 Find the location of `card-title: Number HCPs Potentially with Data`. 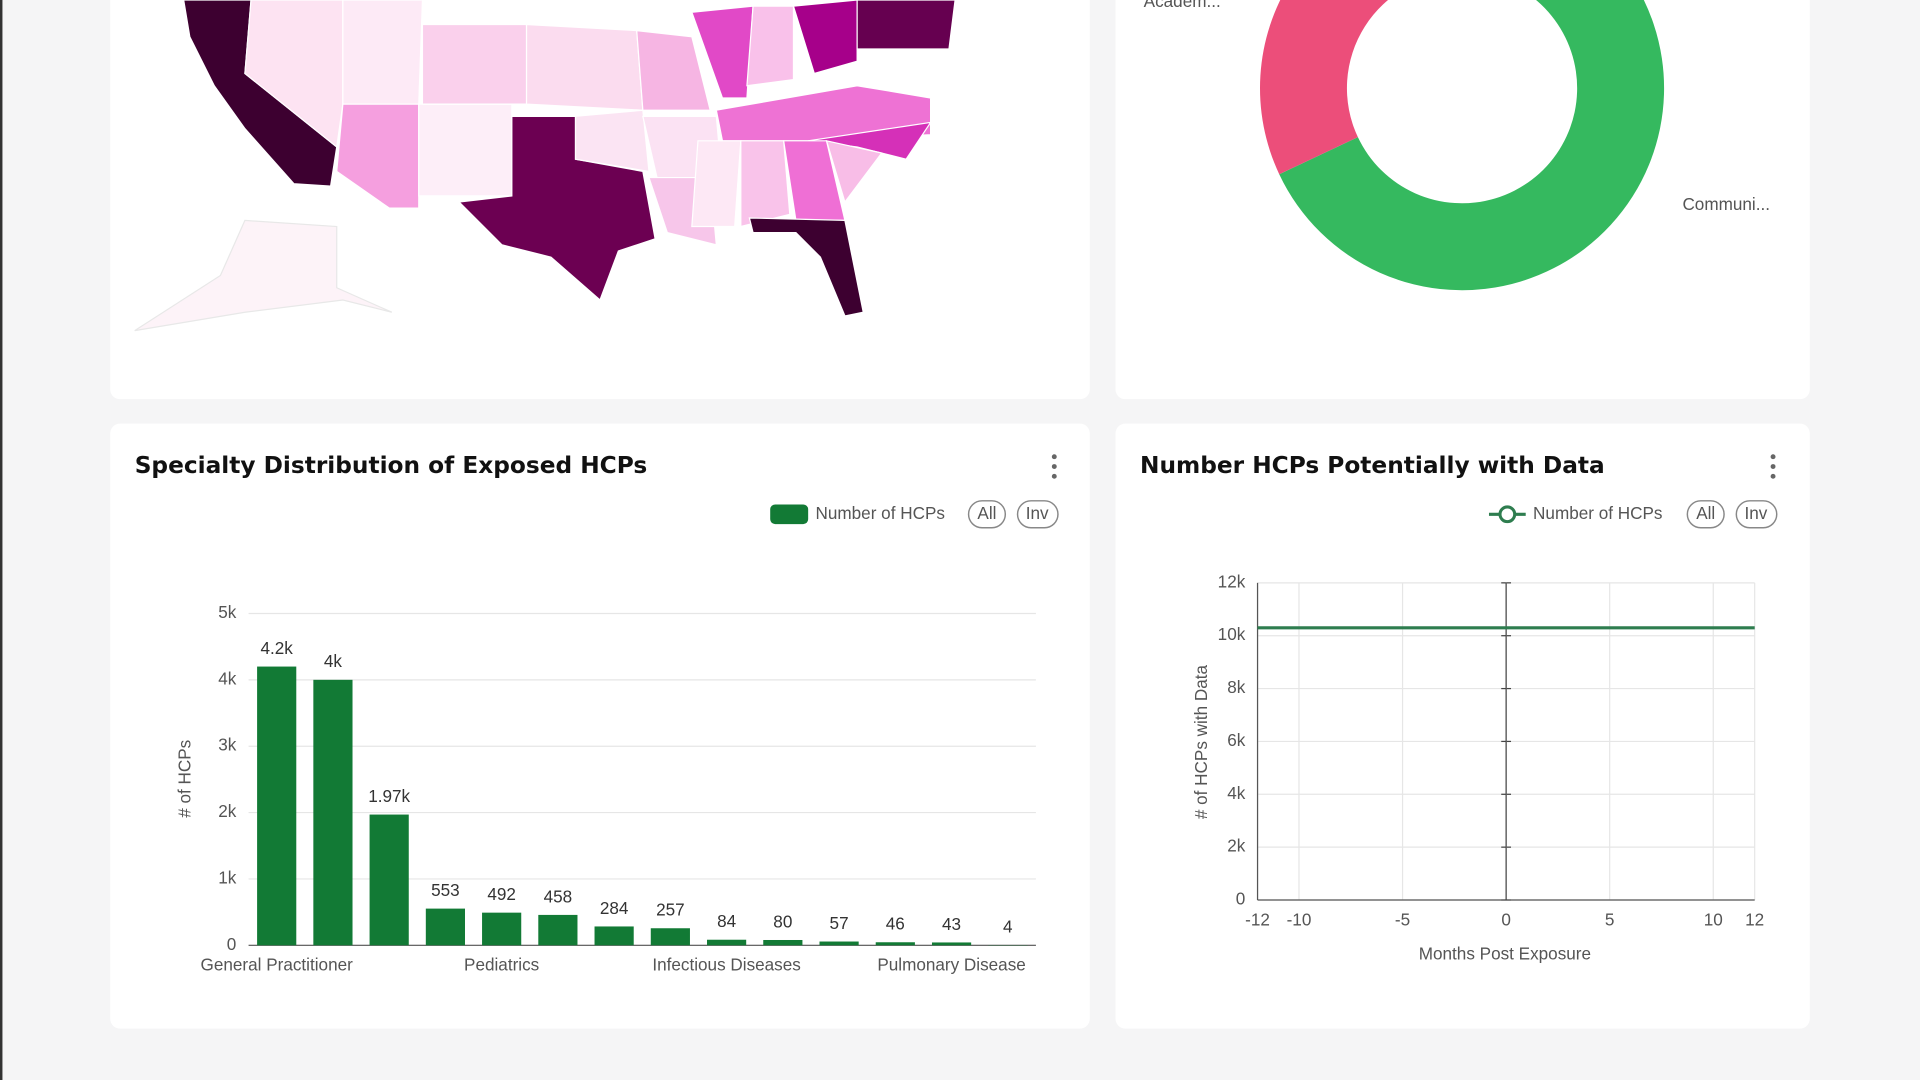

card-title: Number HCPs Potentially with Data is located at coordinates (1372, 465).